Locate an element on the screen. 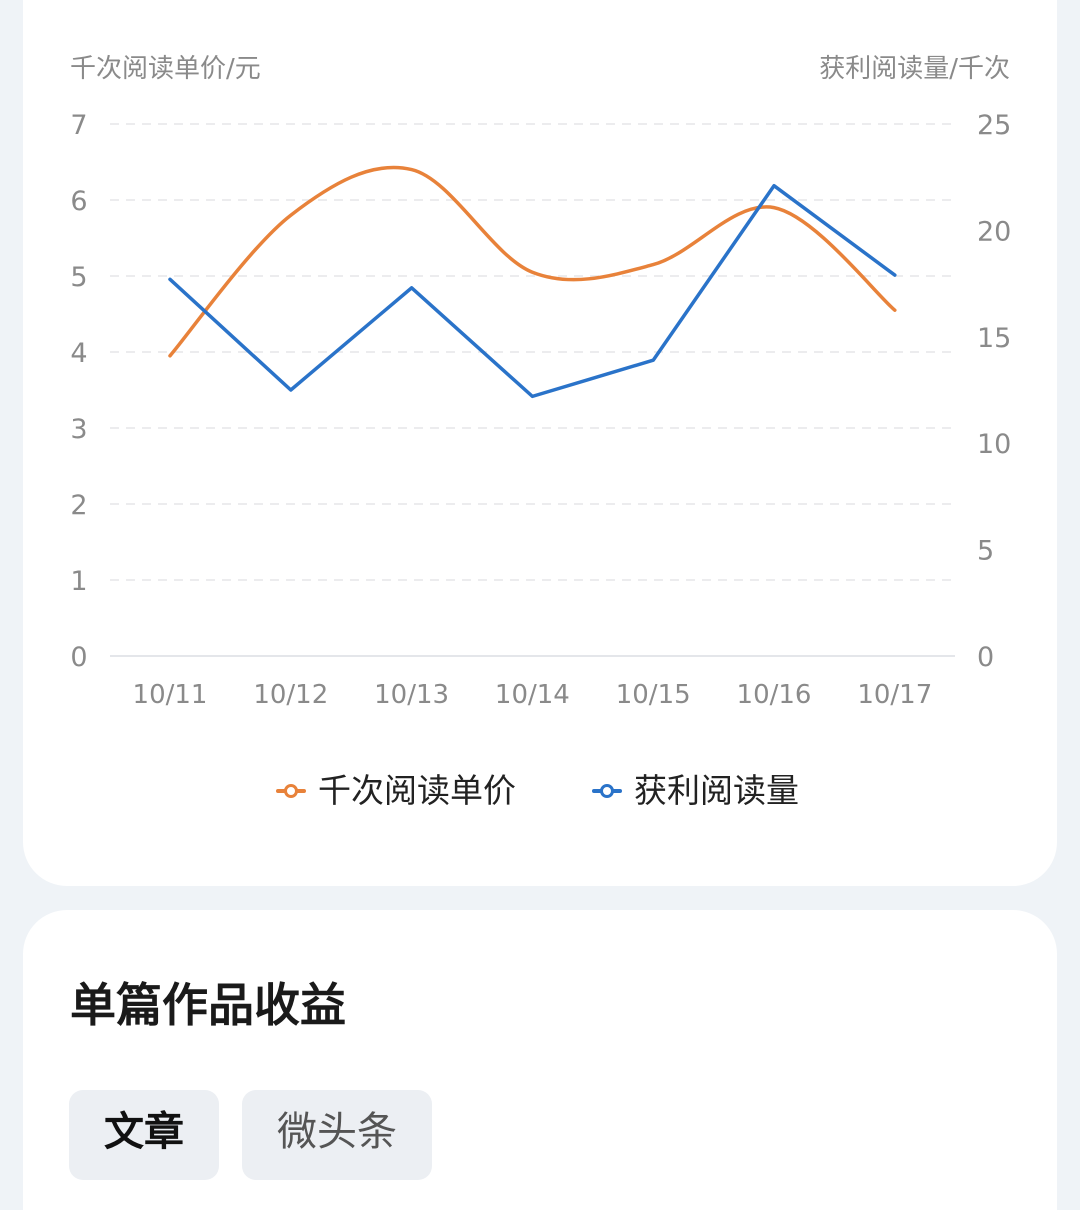 The height and width of the screenshot is (1210, 1080). x-axis-tick-label: 10/11 is located at coordinates (170, 695).